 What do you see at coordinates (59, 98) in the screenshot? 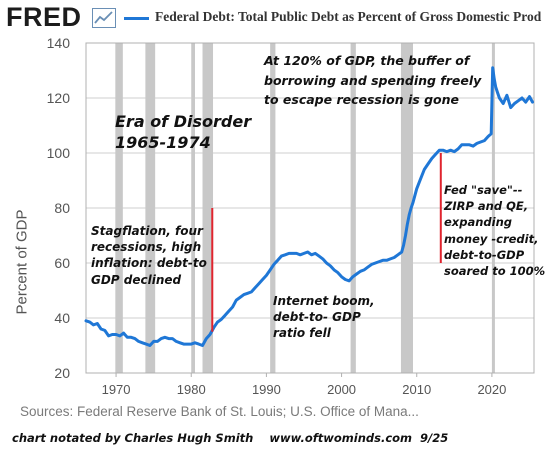
I see `y-tick-label: 120` at bounding box center [59, 98].